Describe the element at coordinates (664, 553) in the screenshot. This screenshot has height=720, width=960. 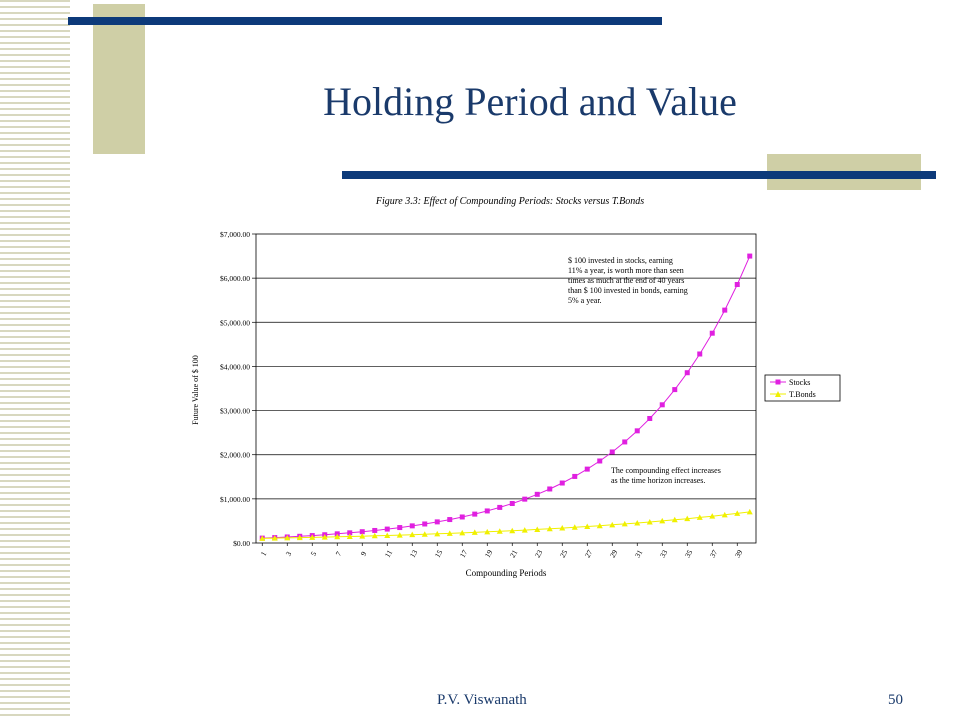
I see `x-tick-label: 33` at that location.